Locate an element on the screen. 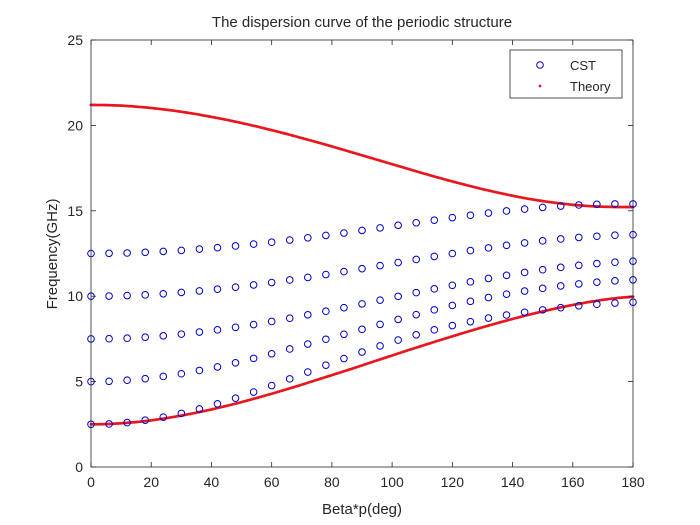 Image resolution: width=700 pixels, height=525 pixels. legend: CST Theory is located at coordinates (566, 74).